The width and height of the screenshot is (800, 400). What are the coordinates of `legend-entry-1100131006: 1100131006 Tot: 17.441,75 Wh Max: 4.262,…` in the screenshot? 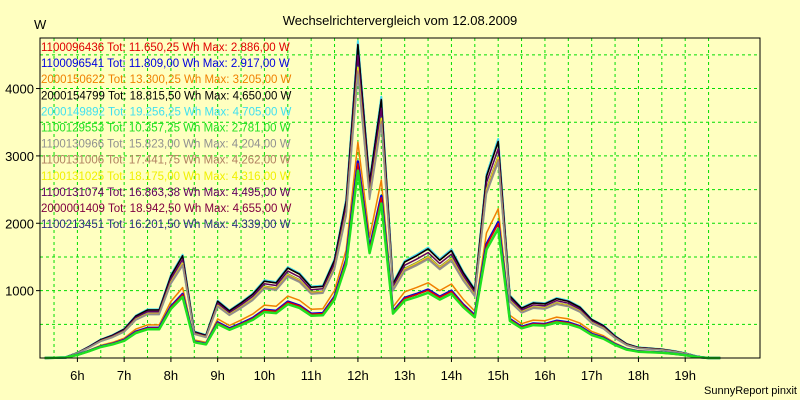 It's located at (166, 161).